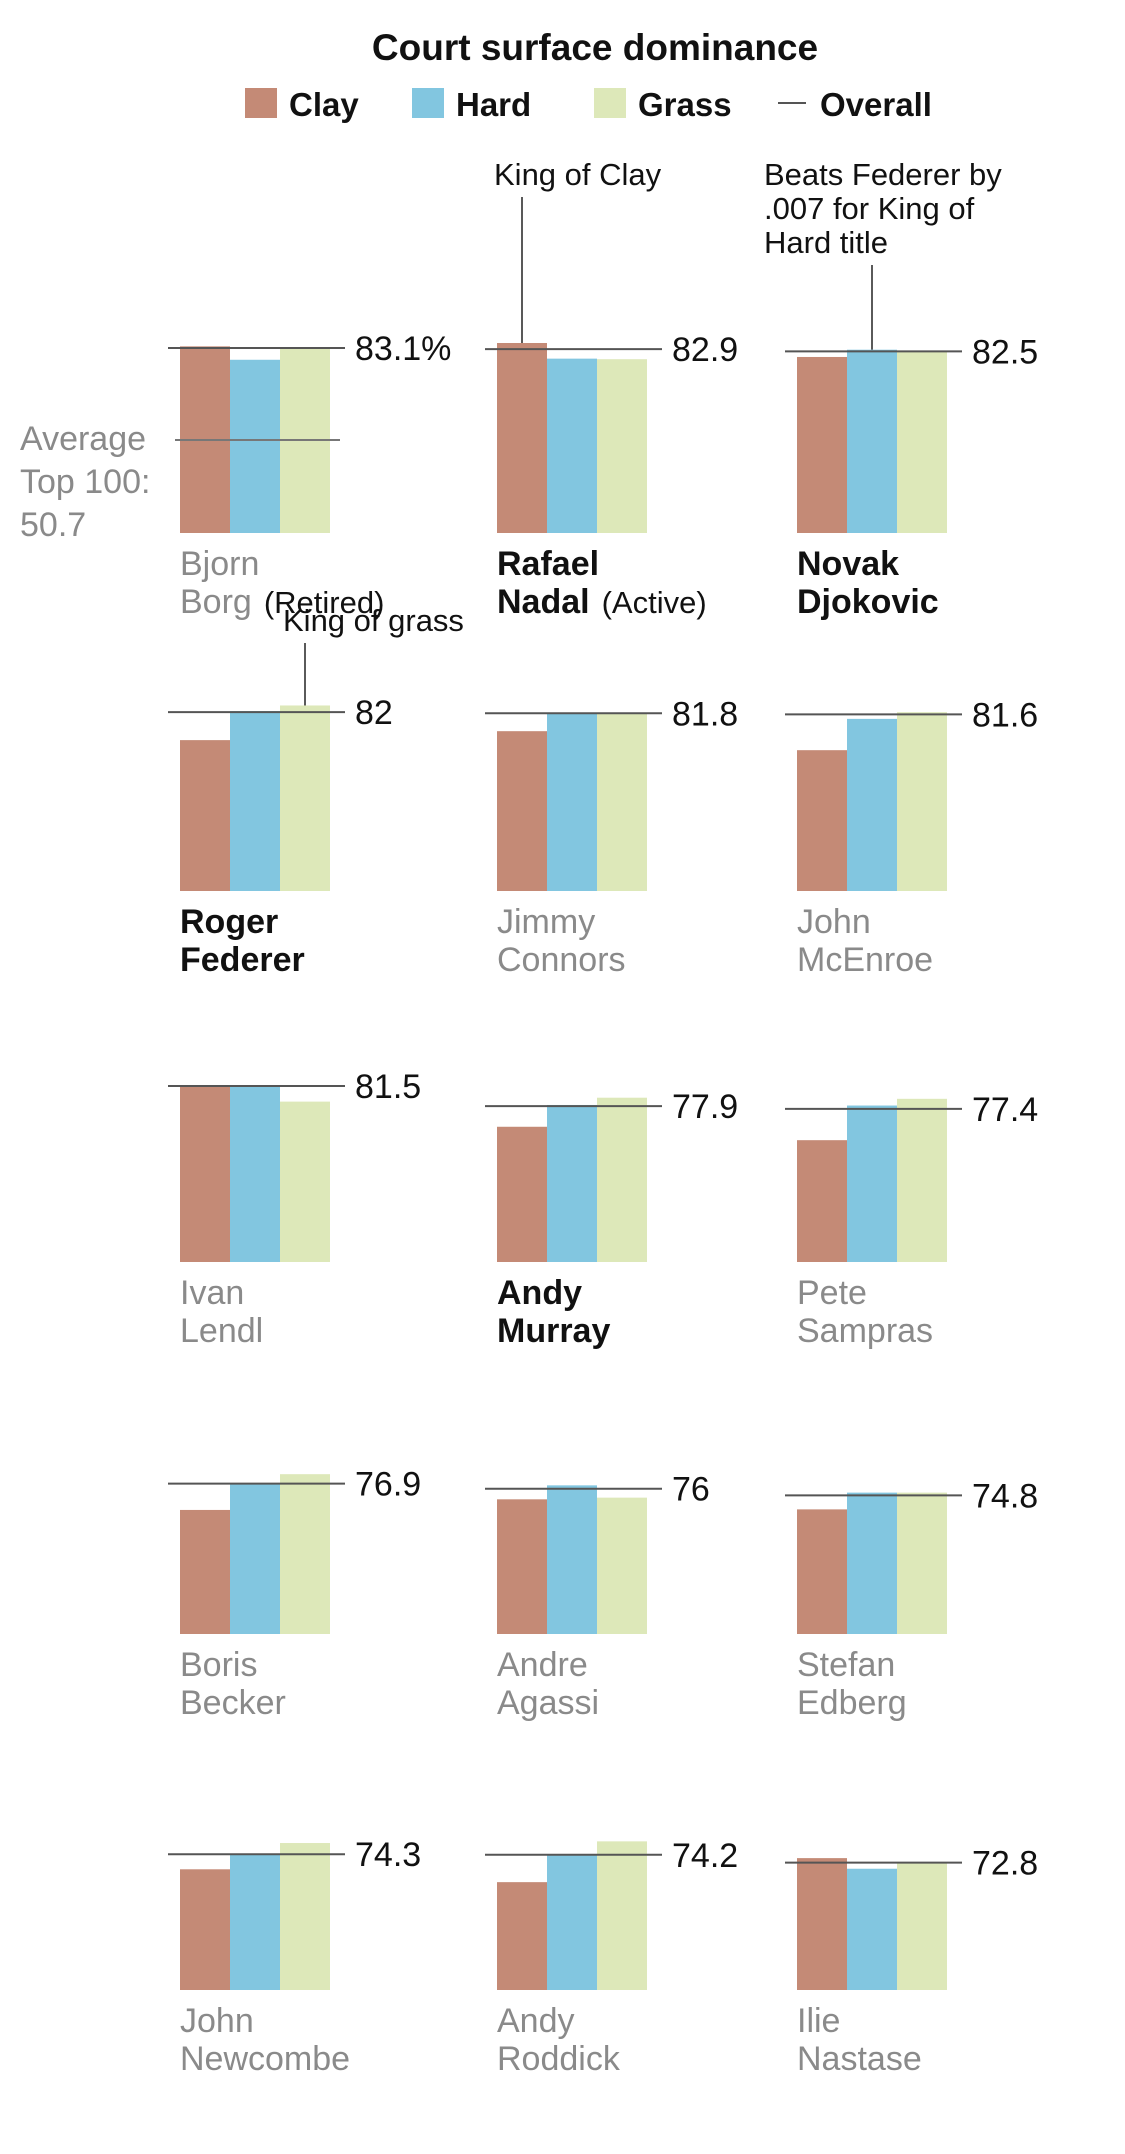 This screenshot has height=2154, width=1125. Describe the element at coordinates (691, 1490) in the screenshot. I see `overall-value-andre-agassi: 76` at that location.